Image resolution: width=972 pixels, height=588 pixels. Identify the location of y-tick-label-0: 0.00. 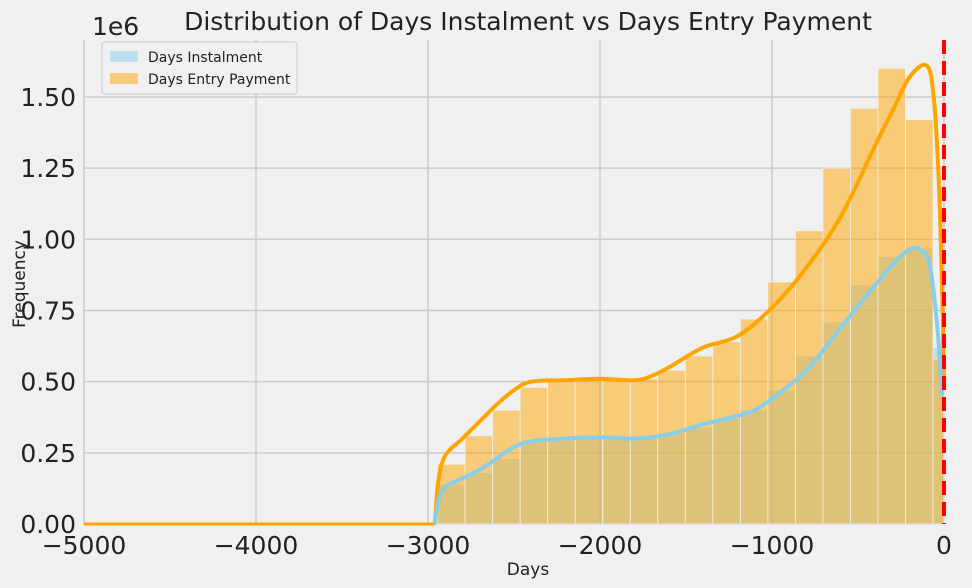
(48, 524).